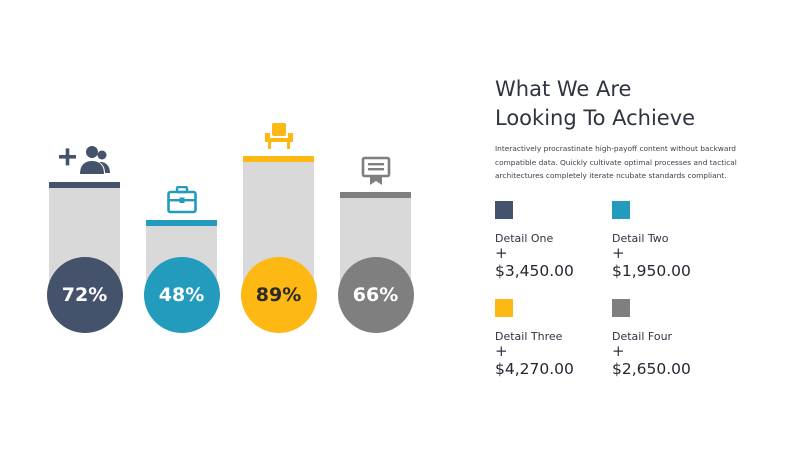  What do you see at coordinates (279, 132) in the screenshot?
I see `chair-icon` at bounding box center [279, 132].